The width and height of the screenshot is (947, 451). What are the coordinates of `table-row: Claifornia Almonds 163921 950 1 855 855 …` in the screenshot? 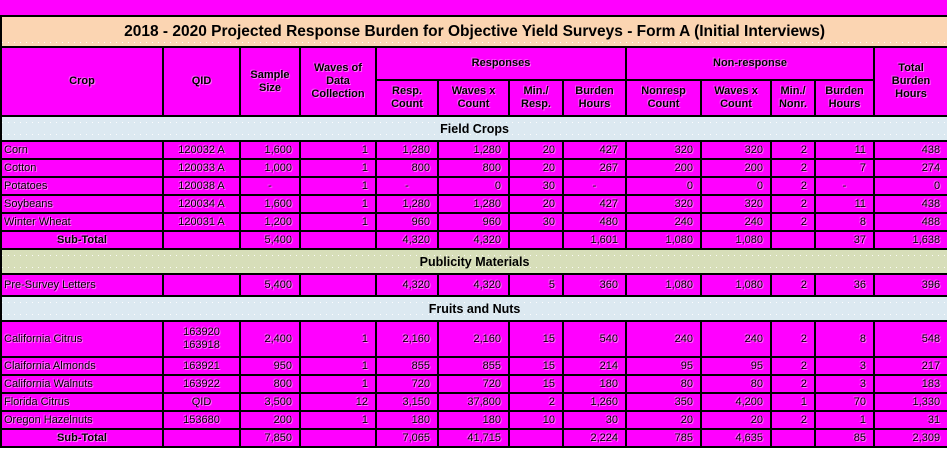 It's located at (473, 366).